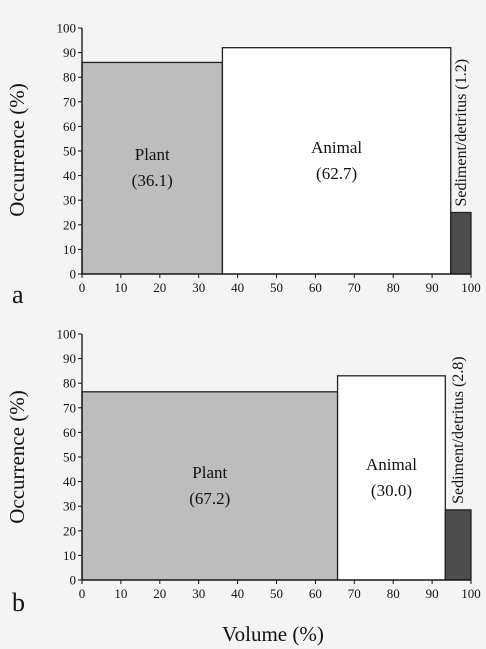  What do you see at coordinates (461, 74) in the screenshot?
I see `bar-value-label: (1.2)` at bounding box center [461, 74].